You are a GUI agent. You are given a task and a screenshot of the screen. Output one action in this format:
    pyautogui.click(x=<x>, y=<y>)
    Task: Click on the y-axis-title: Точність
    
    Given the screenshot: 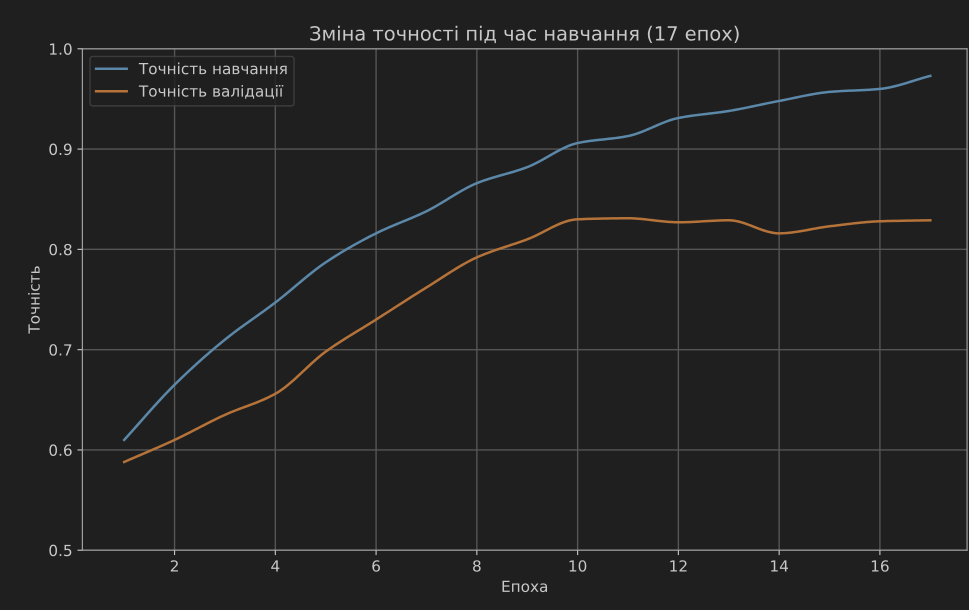 What is the action you would take?
    pyautogui.click(x=34, y=300)
    